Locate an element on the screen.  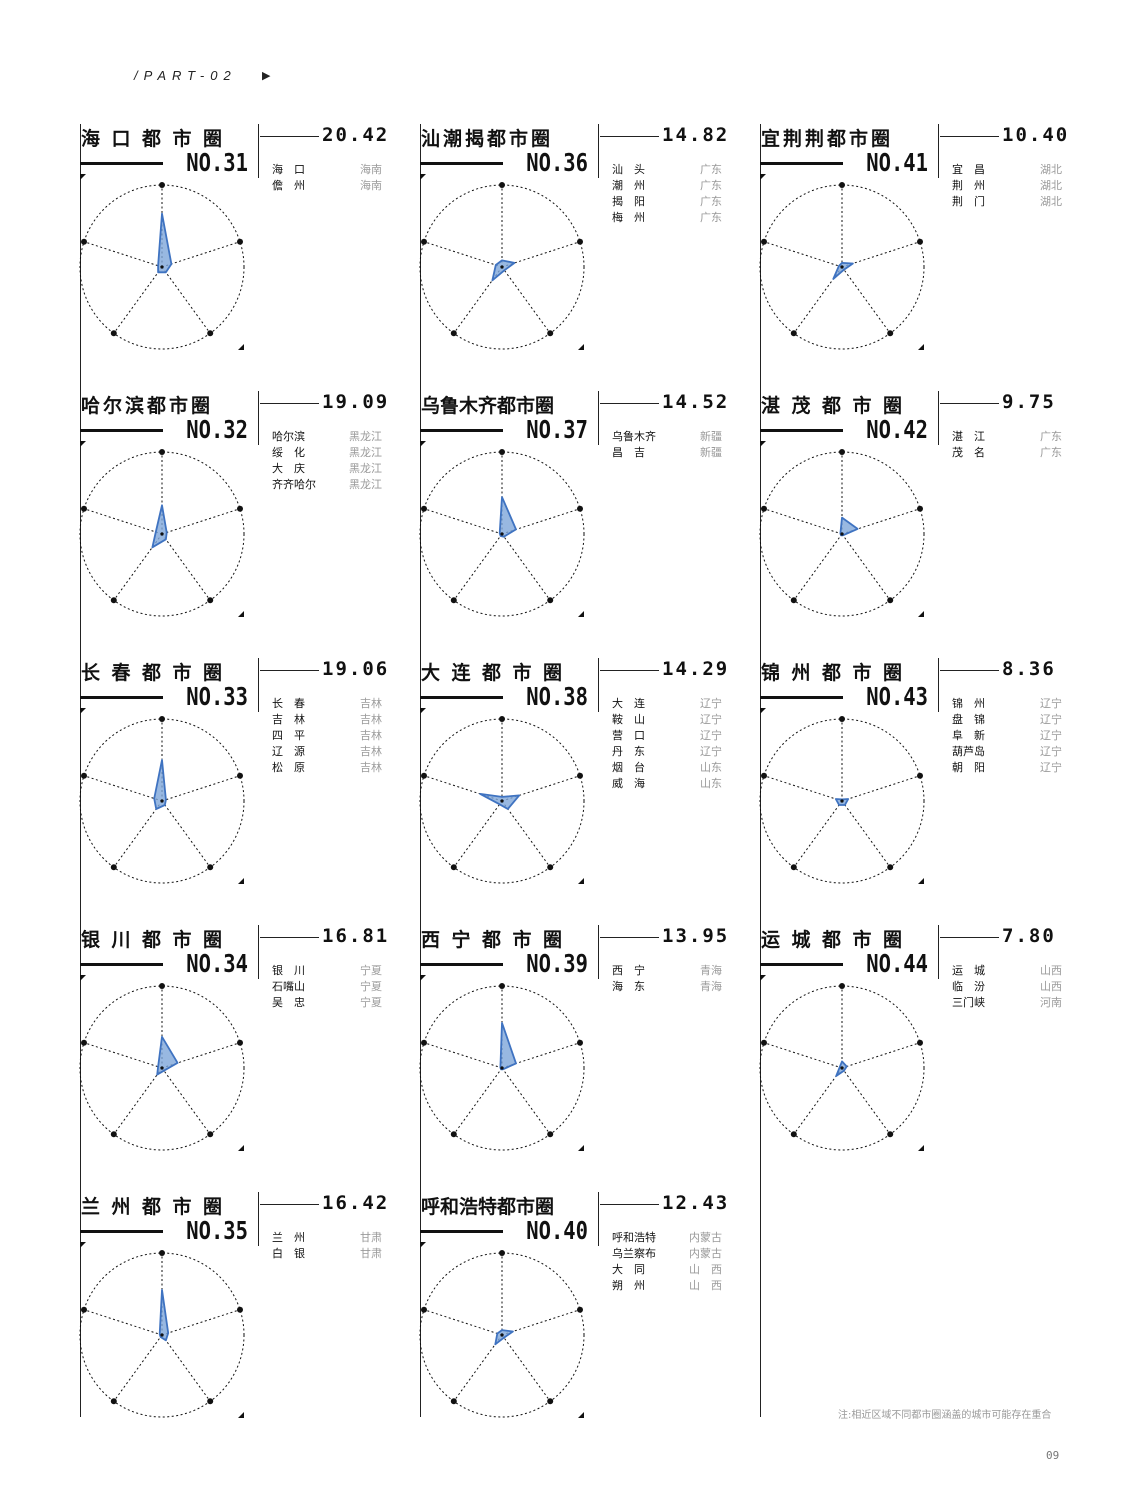
city-row: 海 东 青海 is located at coordinates (667, 987).